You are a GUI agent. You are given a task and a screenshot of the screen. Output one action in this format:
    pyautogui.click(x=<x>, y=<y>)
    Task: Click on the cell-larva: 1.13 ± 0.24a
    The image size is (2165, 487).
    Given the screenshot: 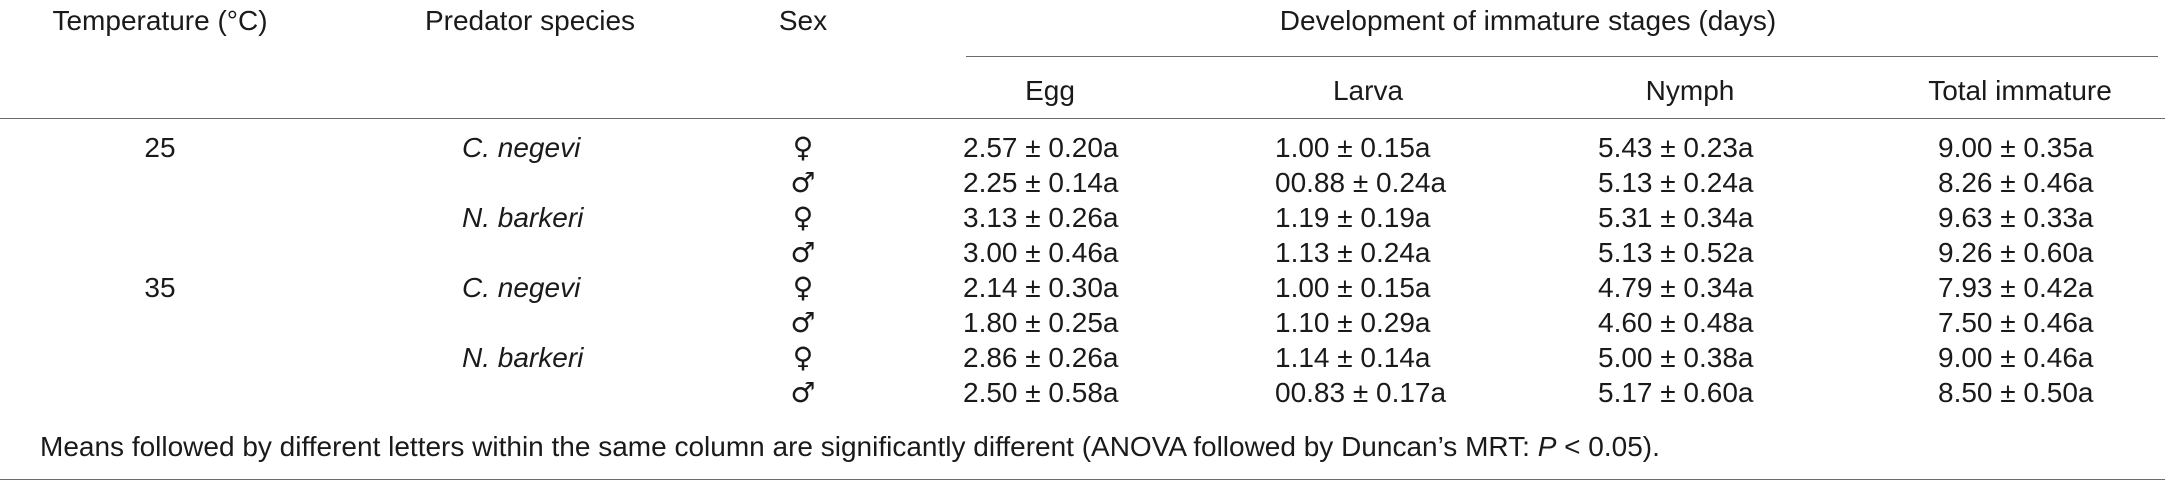 What is the action you would take?
    pyautogui.click(x=1353, y=252)
    